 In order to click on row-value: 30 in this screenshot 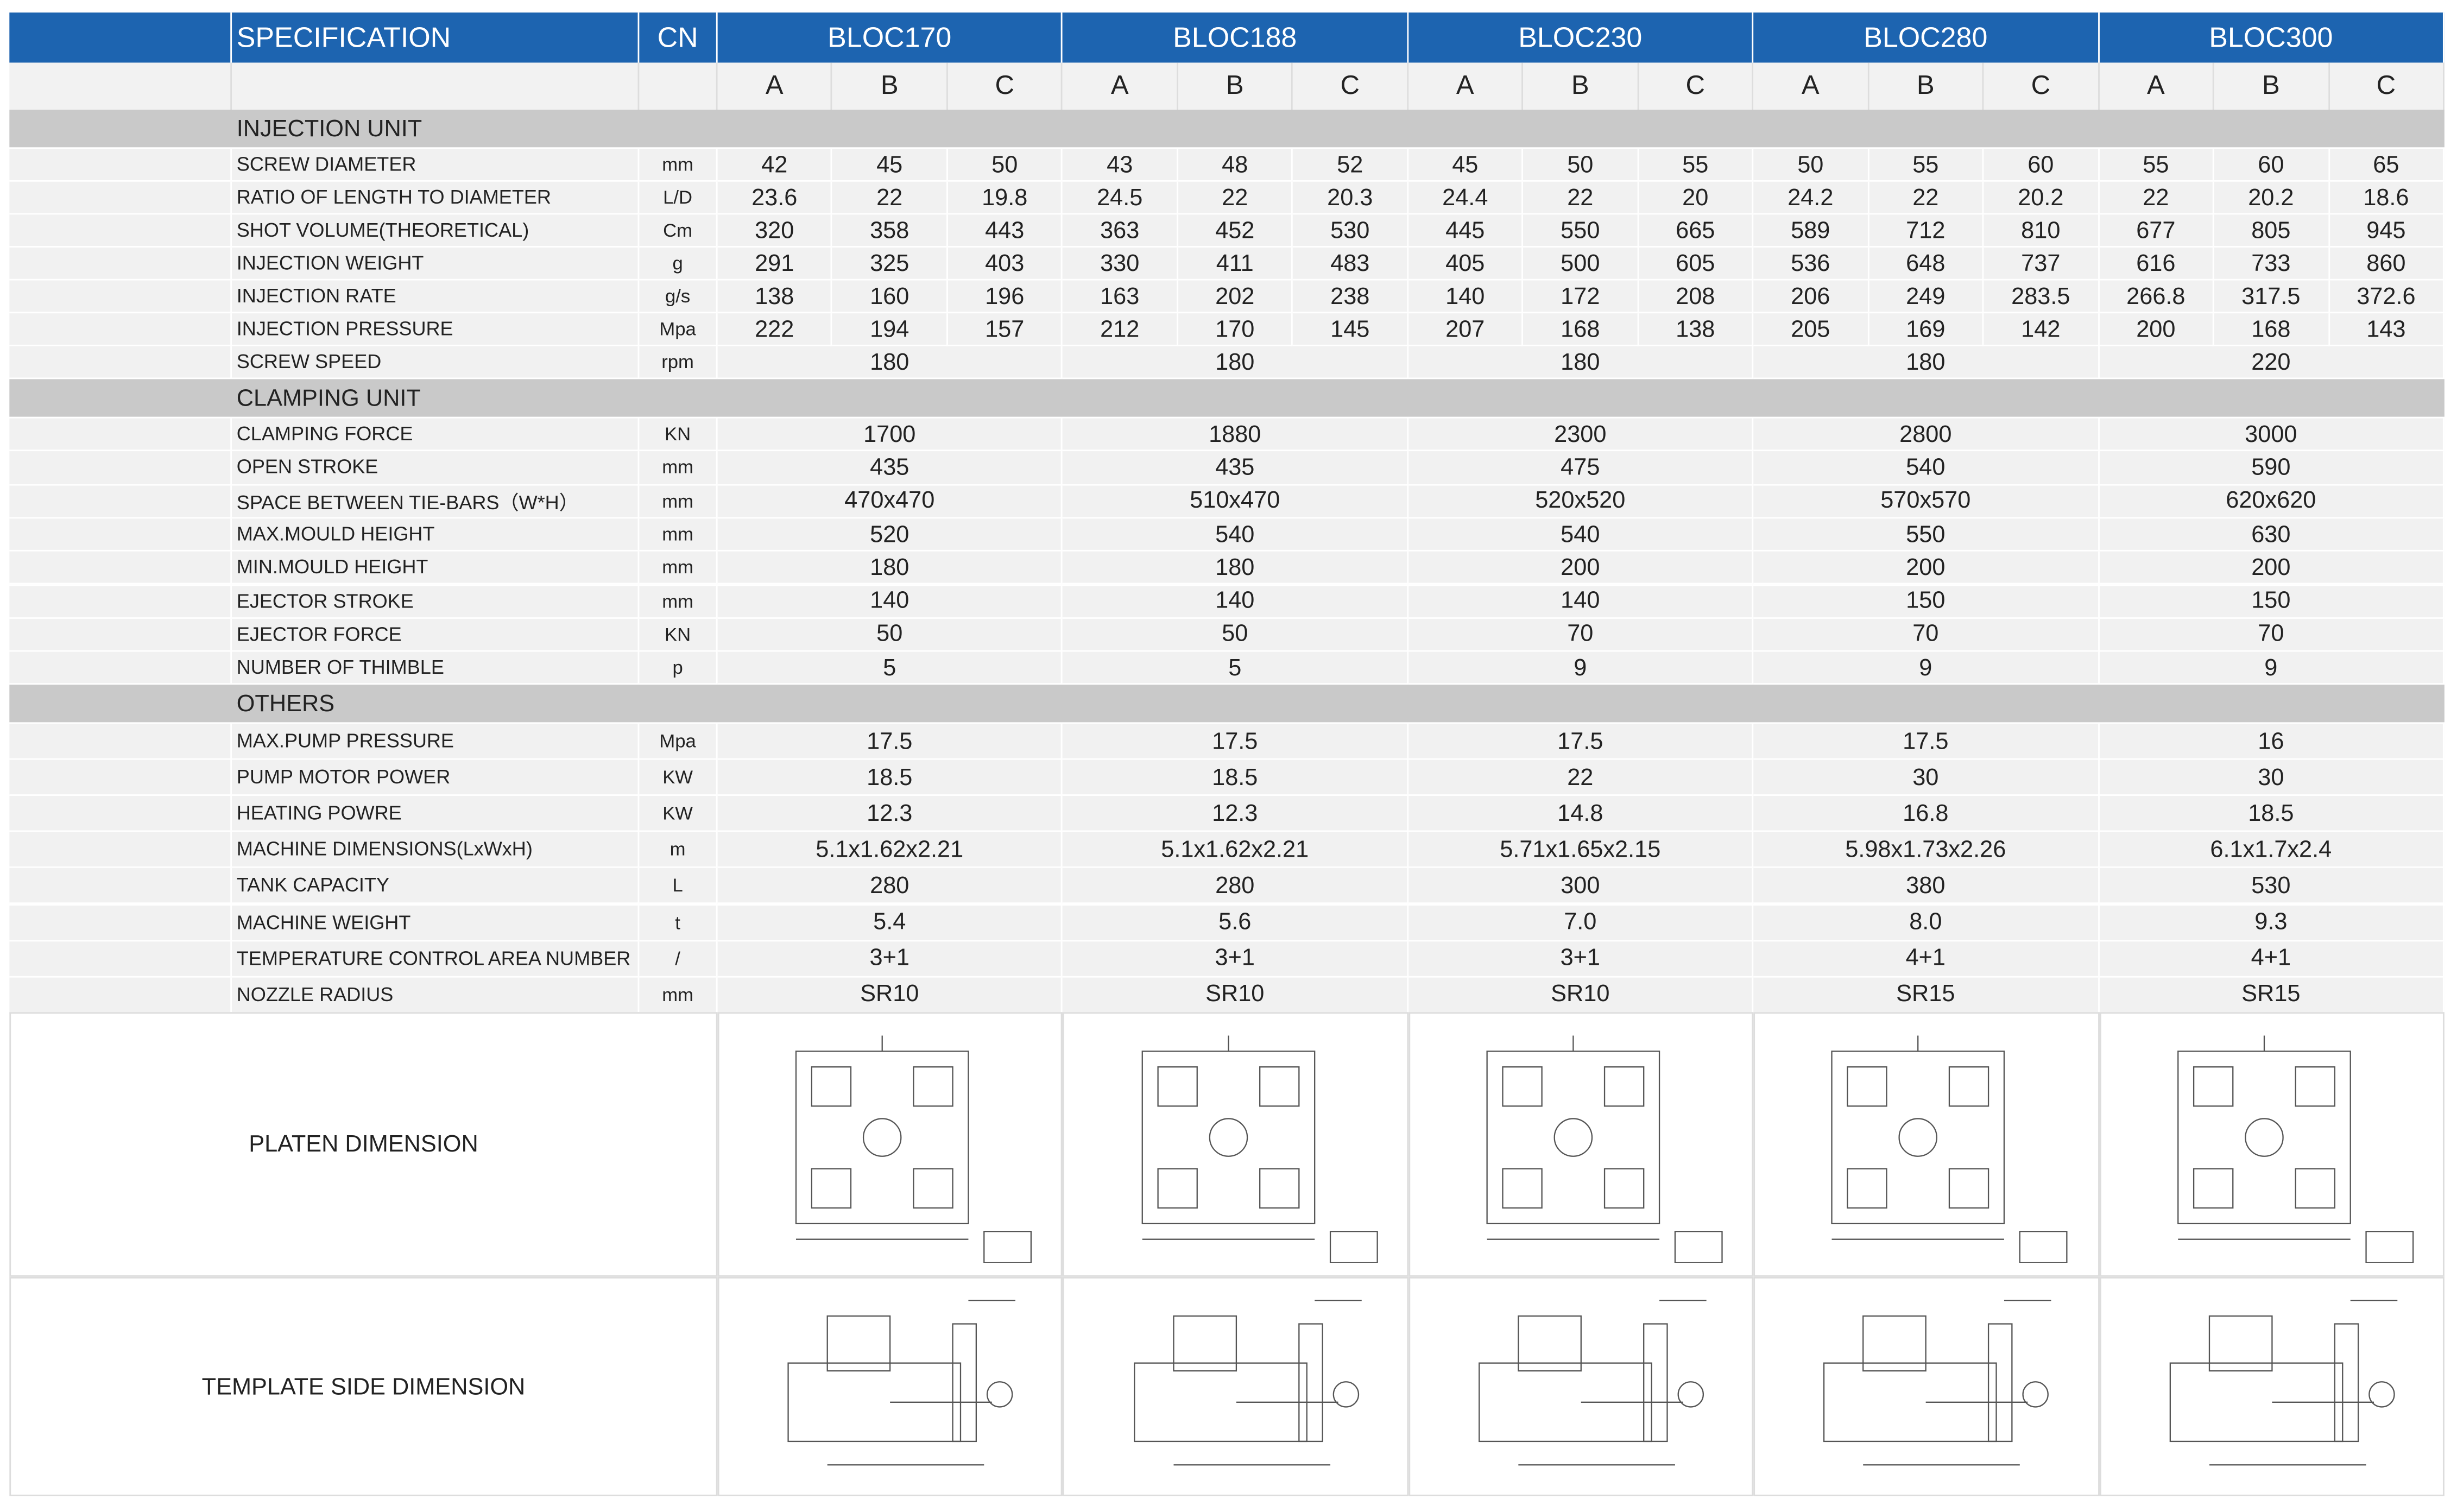, I will do `click(1926, 778)`.